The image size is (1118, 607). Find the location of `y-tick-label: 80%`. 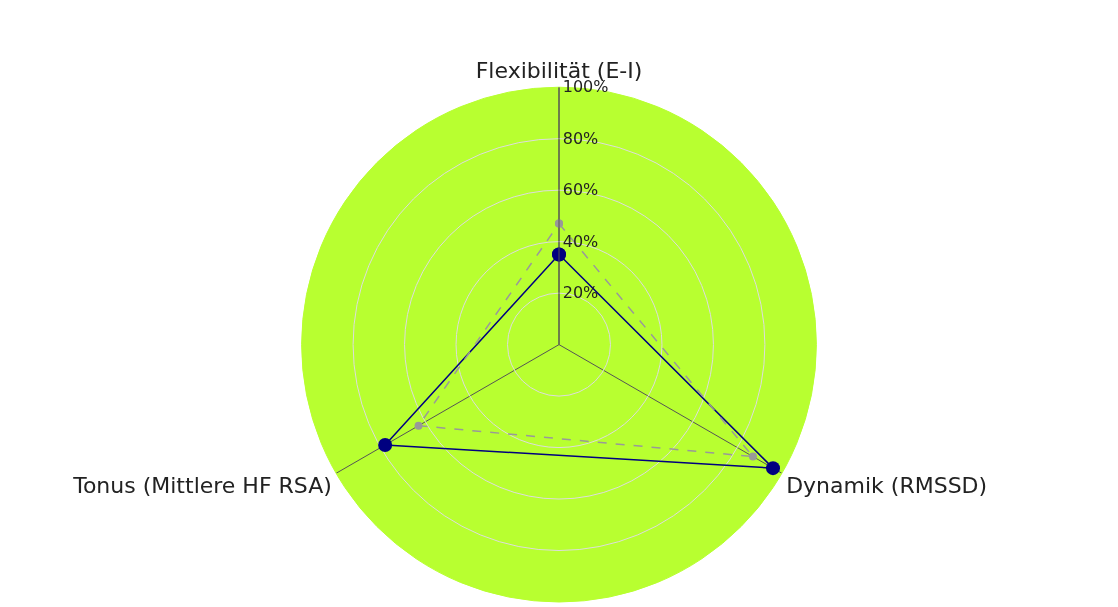

y-tick-label: 80% is located at coordinates (580, 138).